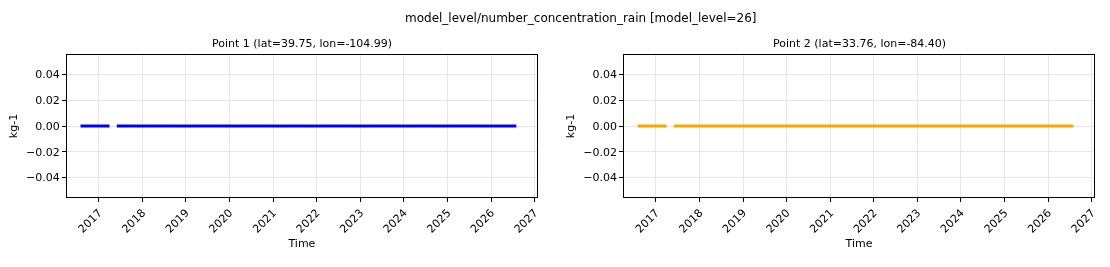 The width and height of the screenshot is (1110, 267). What do you see at coordinates (860, 43) in the screenshot?
I see `chart-title: Point 2 (lat=33.76, lon=-84.40)` at bounding box center [860, 43].